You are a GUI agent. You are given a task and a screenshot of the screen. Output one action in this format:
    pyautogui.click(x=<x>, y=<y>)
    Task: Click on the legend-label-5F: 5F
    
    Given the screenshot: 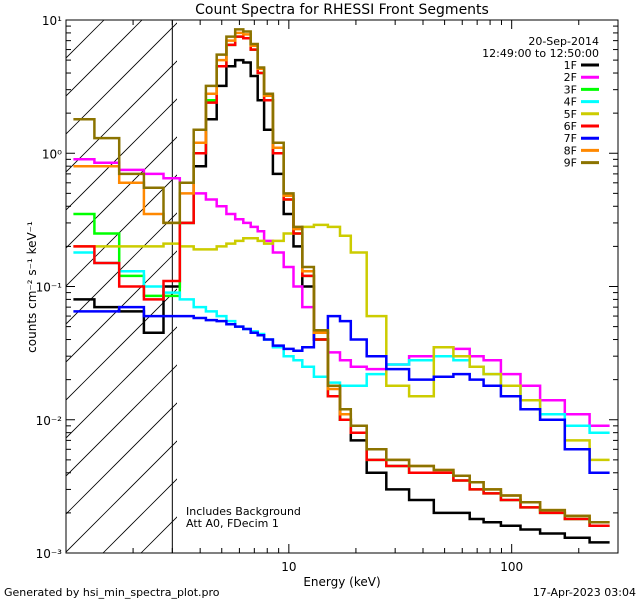 What is the action you would take?
    pyautogui.click(x=570, y=114)
    